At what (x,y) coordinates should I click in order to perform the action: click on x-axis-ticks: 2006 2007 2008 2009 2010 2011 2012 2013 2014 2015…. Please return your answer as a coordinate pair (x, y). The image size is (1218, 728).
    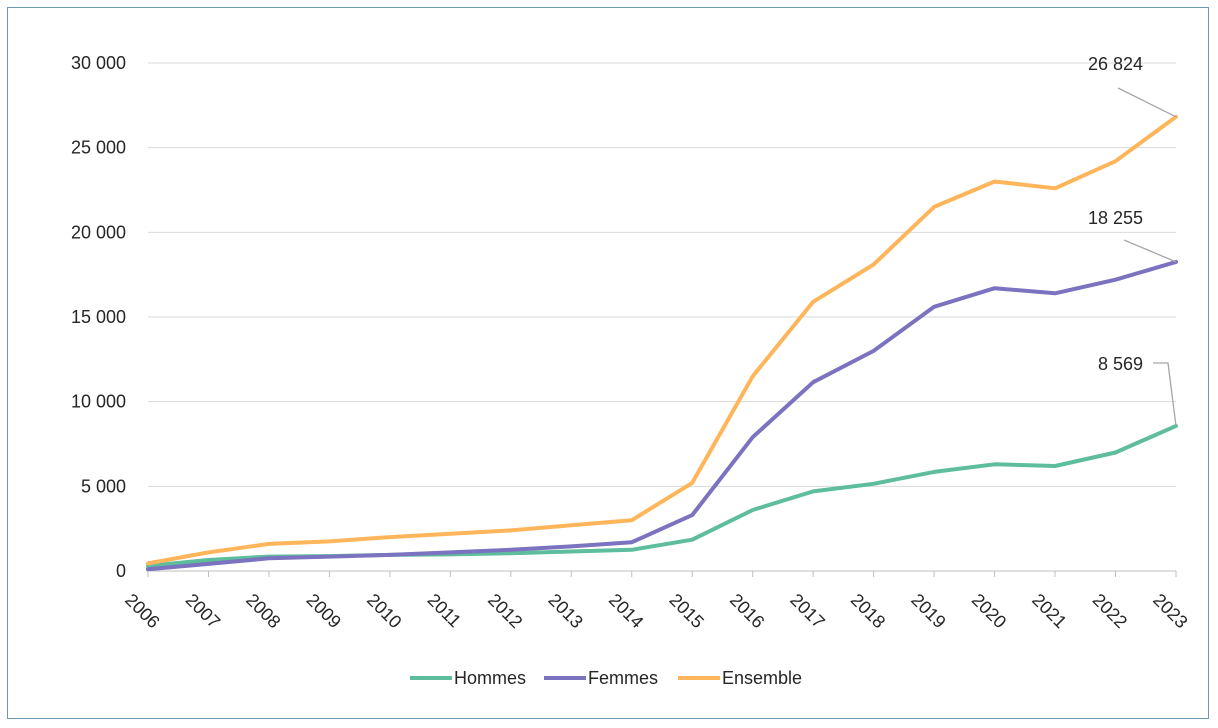
    Looking at the image, I should click on (656, 611).